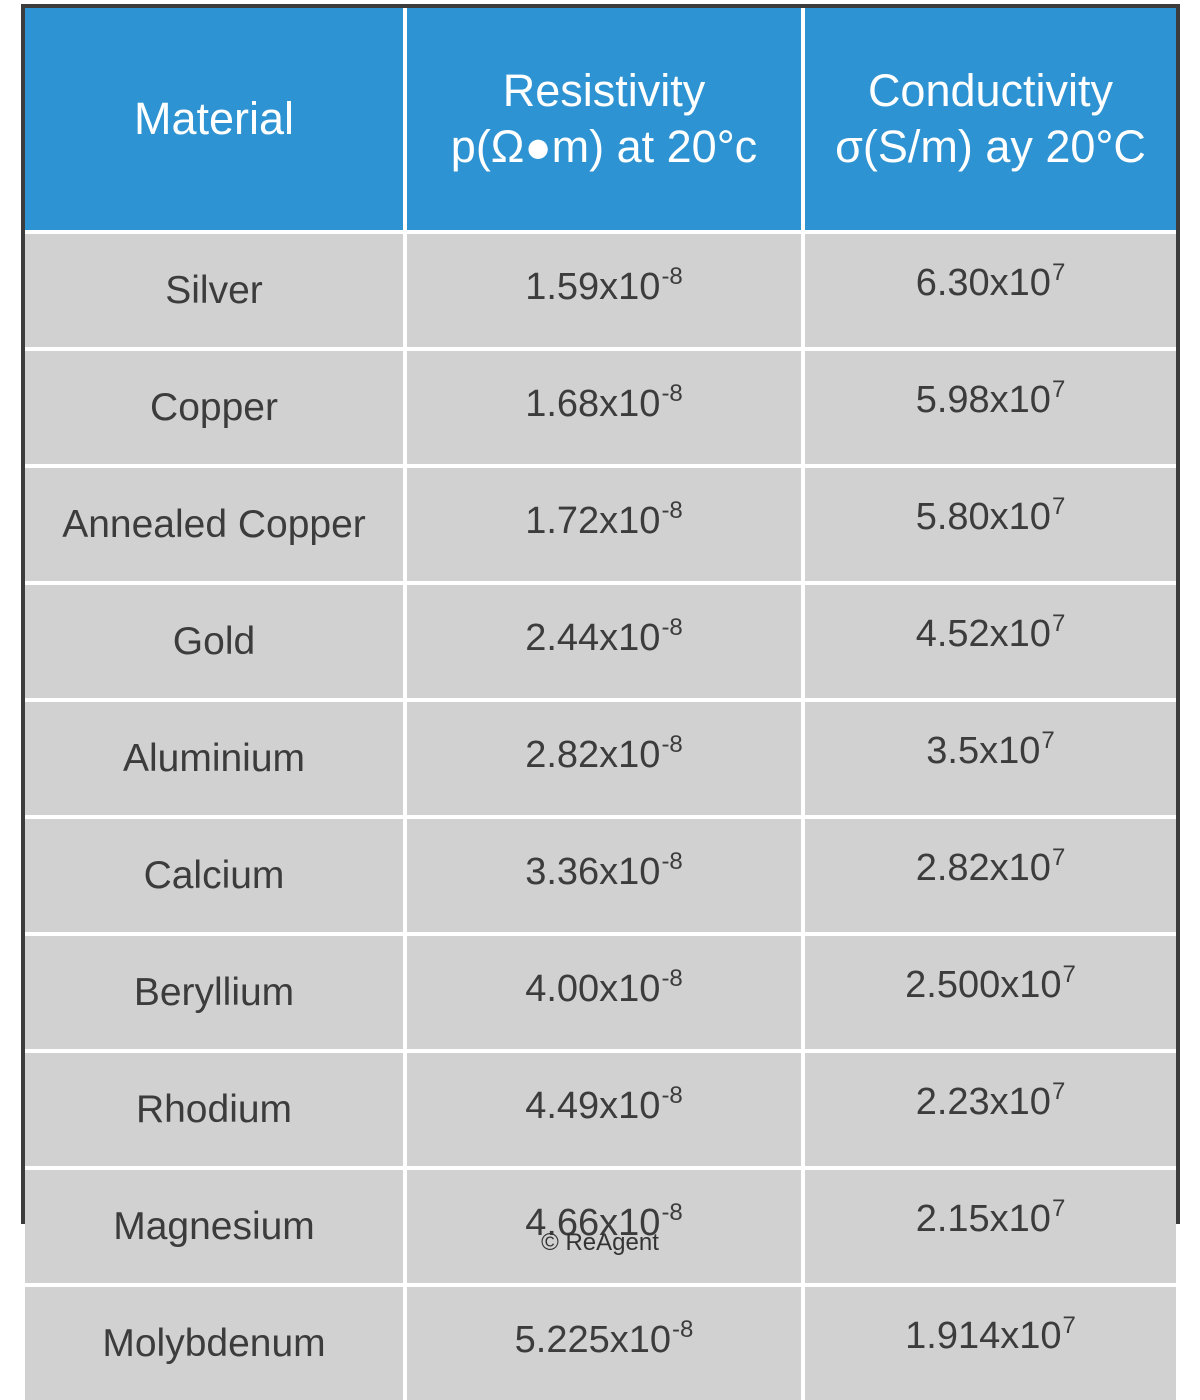 The height and width of the screenshot is (1400, 1200). What do you see at coordinates (593, 403) in the screenshot?
I see `resistivity-mantissa: 1.68x10` at bounding box center [593, 403].